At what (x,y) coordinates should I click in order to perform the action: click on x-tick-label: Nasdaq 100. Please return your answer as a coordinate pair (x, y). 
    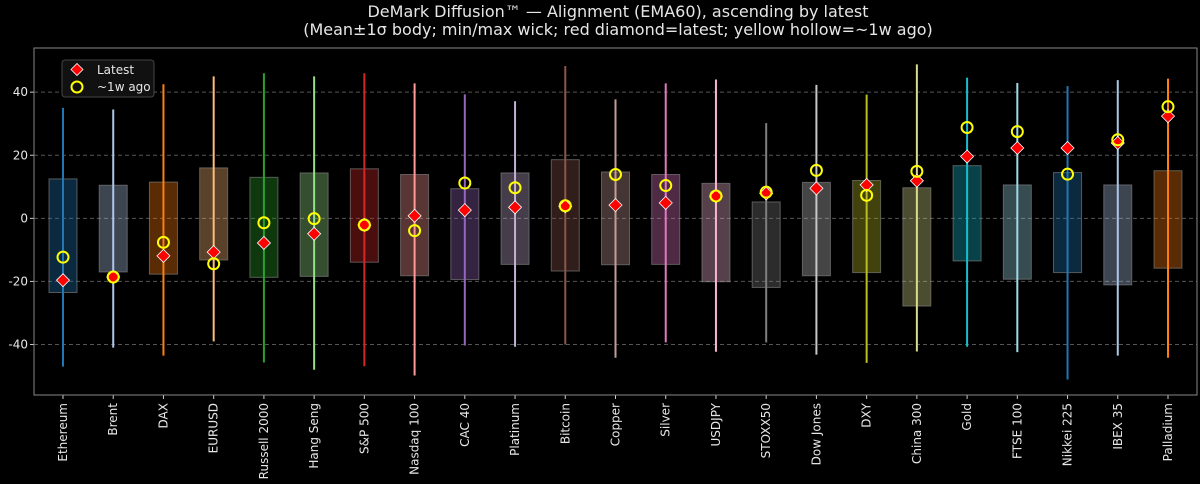
    Looking at the image, I should click on (415, 439).